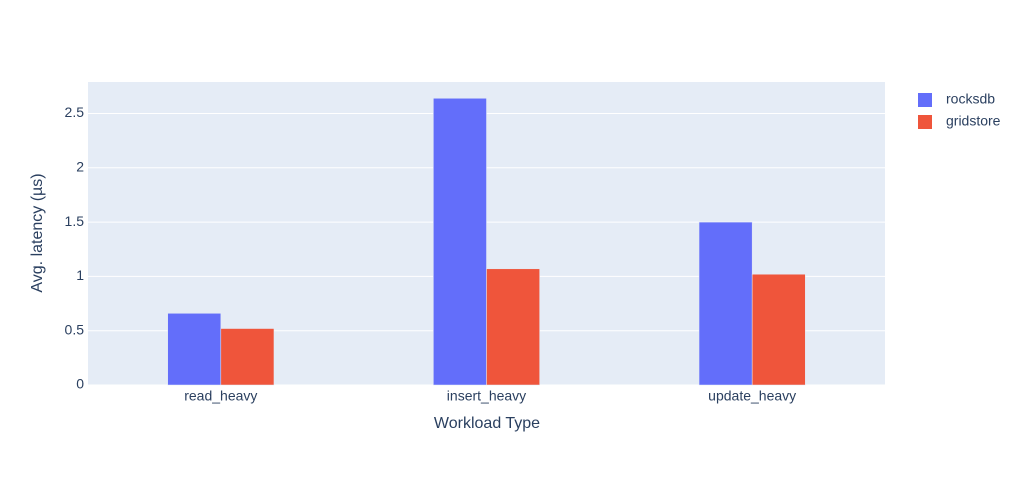 The height and width of the screenshot is (477, 1024). What do you see at coordinates (80, 275) in the screenshot?
I see `y-tick-label: 1` at bounding box center [80, 275].